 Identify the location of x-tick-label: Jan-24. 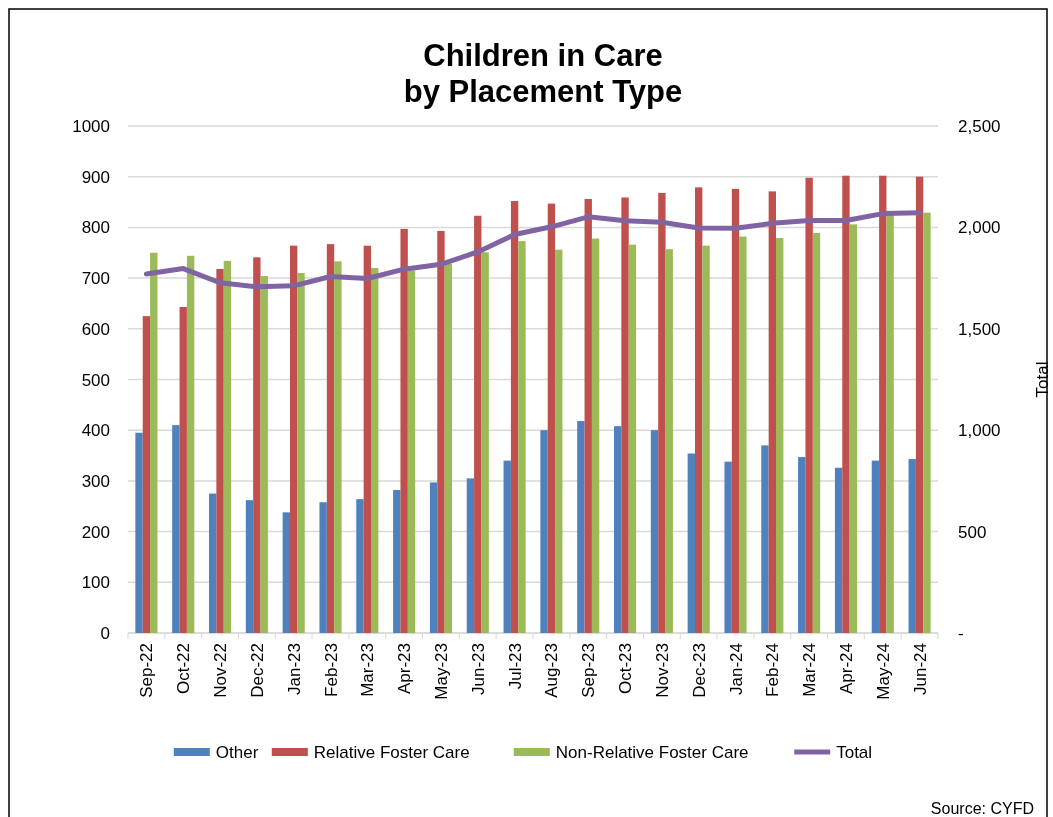
(736, 669).